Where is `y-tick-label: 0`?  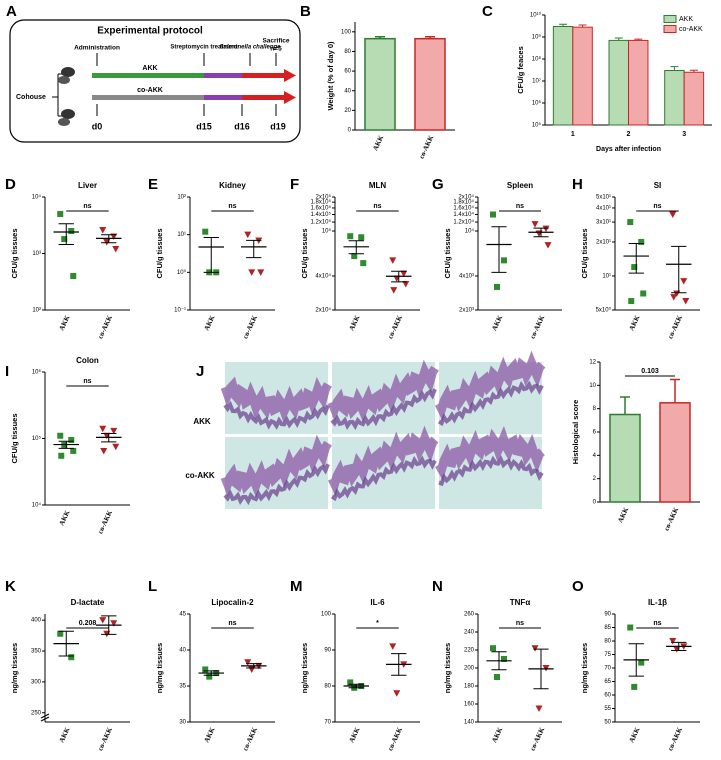 y-tick-label: 0 is located at coordinates (595, 503).